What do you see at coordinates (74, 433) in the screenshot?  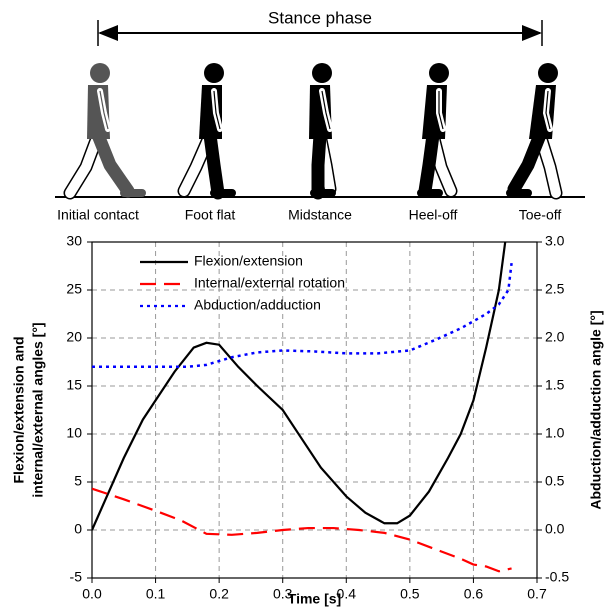 I see `y-tick-label: 10` at bounding box center [74, 433].